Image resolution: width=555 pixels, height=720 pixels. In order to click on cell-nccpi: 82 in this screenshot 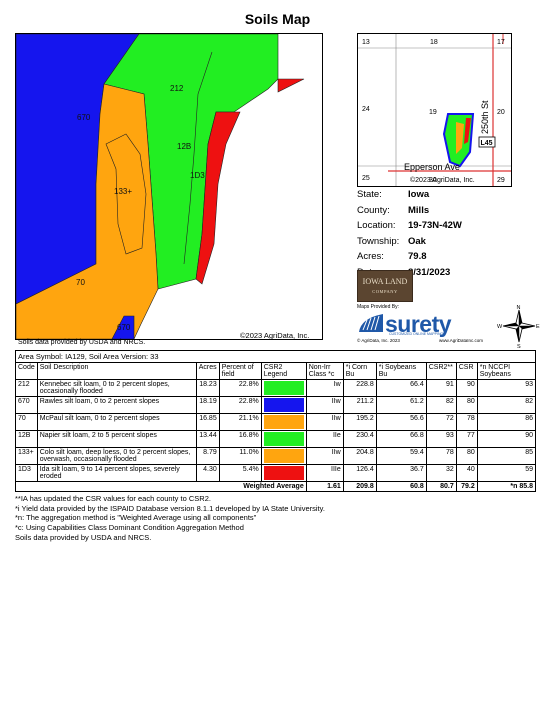, I will do `click(506, 405)`.